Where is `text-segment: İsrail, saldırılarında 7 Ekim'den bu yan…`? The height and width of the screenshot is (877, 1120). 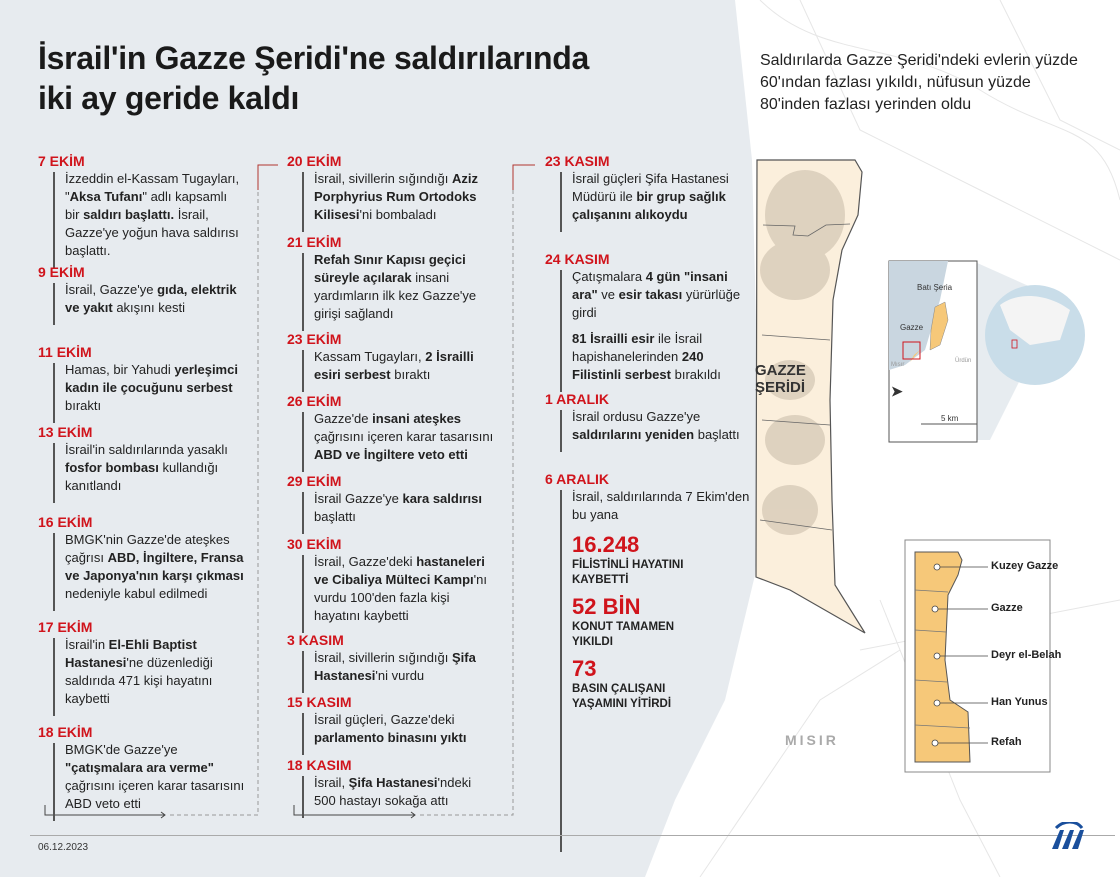 text-segment: İsrail, saldırılarında 7 Ekim'den bu yan… is located at coordinates (661, 505).